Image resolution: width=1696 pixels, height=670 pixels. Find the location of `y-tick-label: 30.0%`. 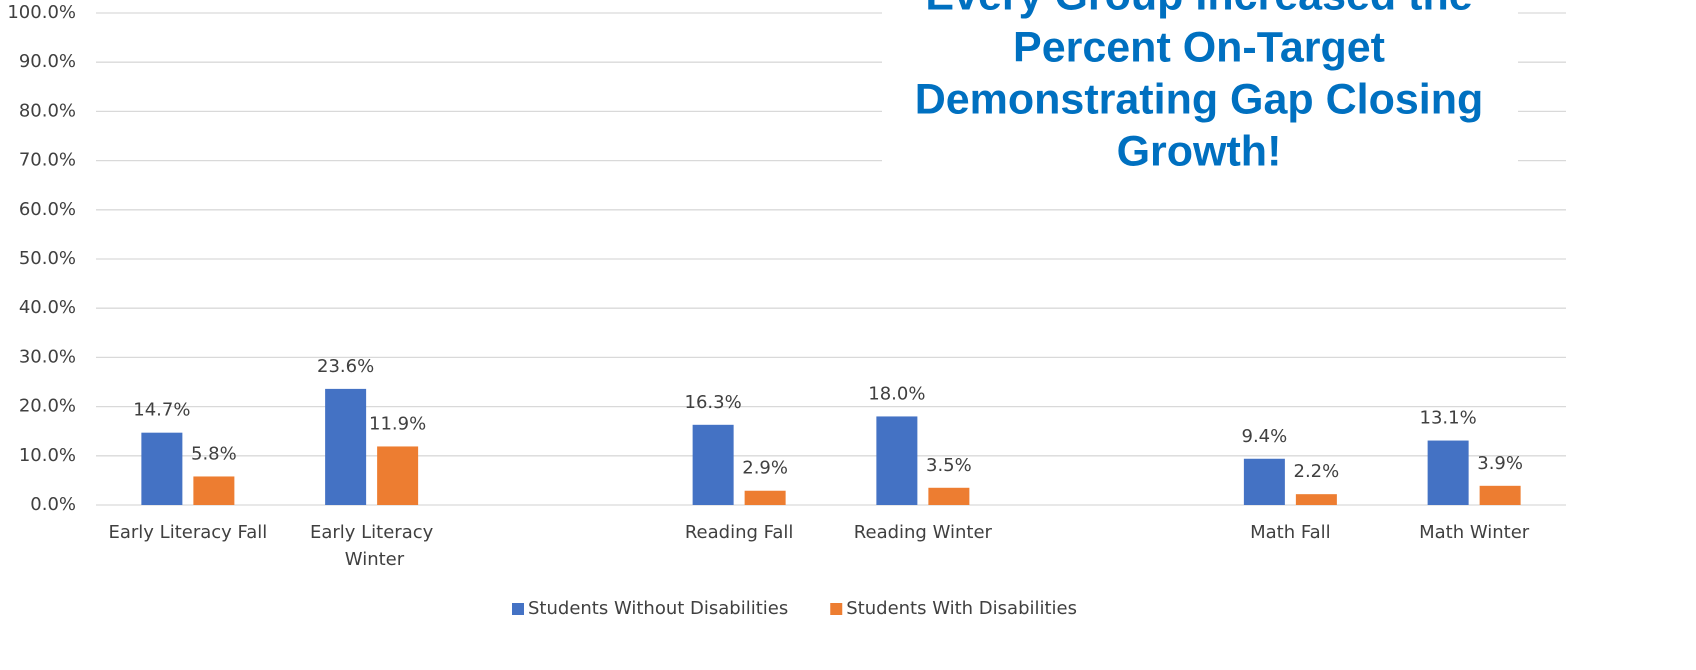

y-tick-label: 30.0% is located at coordinates (47, 356).